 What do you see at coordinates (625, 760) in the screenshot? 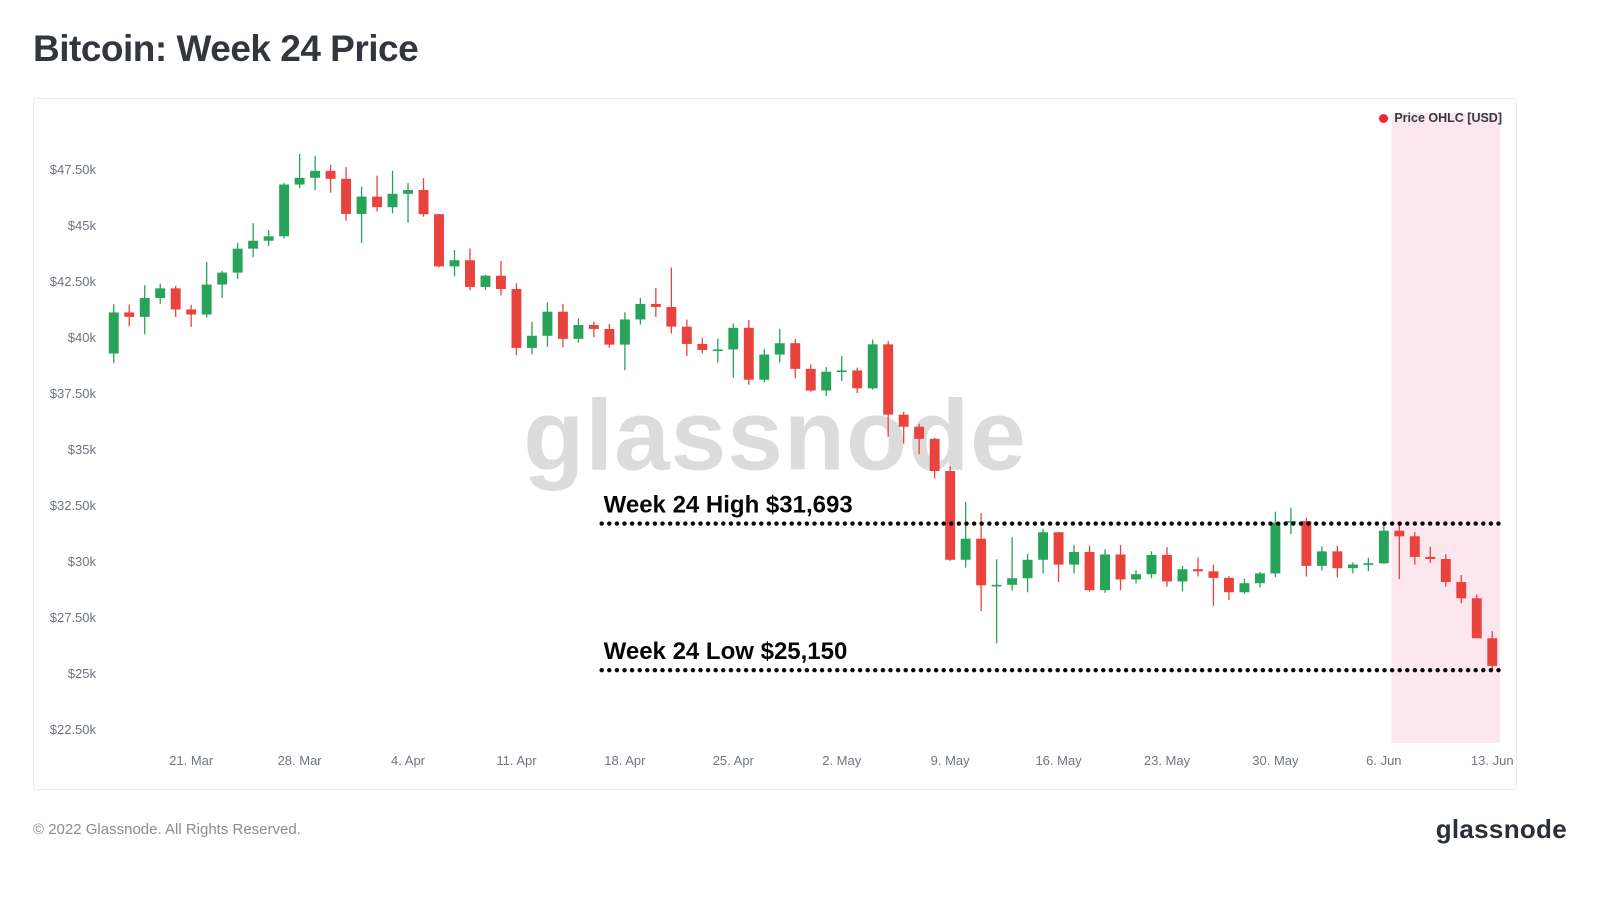
I see `x-axis-label: 18. Apr` at bounding box center [625, 760].